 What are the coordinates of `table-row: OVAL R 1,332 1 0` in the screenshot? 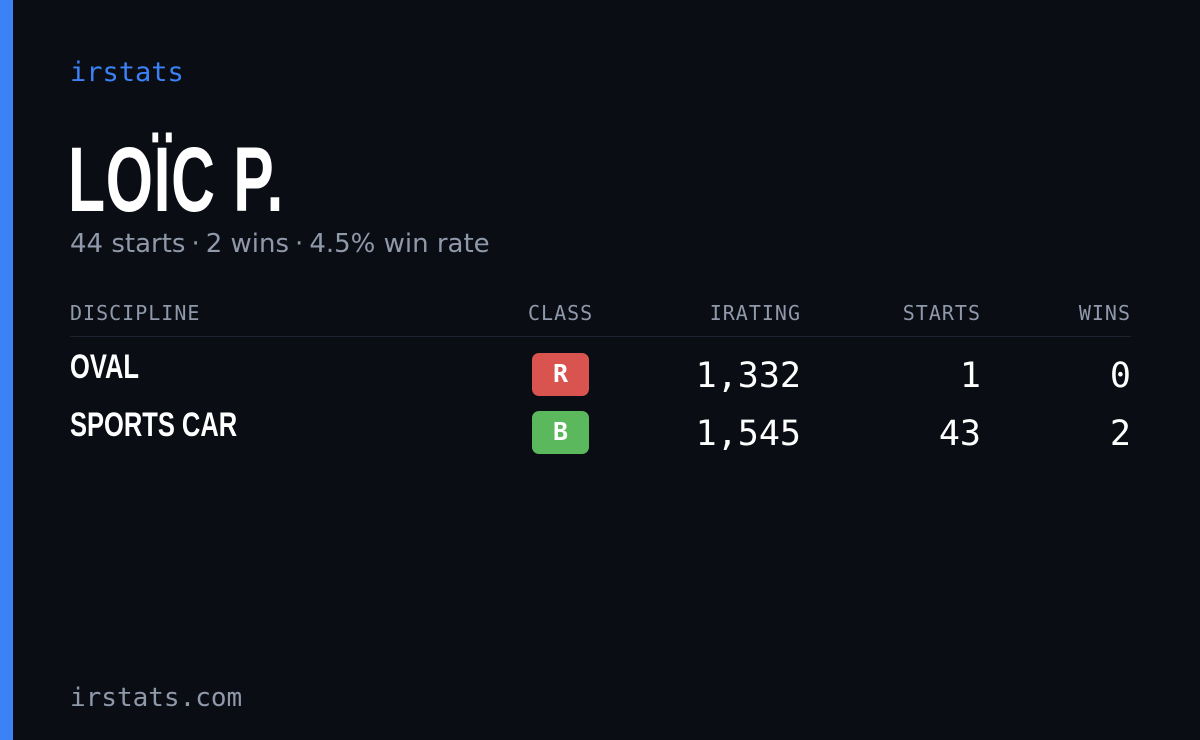 It's located at (600, 366).